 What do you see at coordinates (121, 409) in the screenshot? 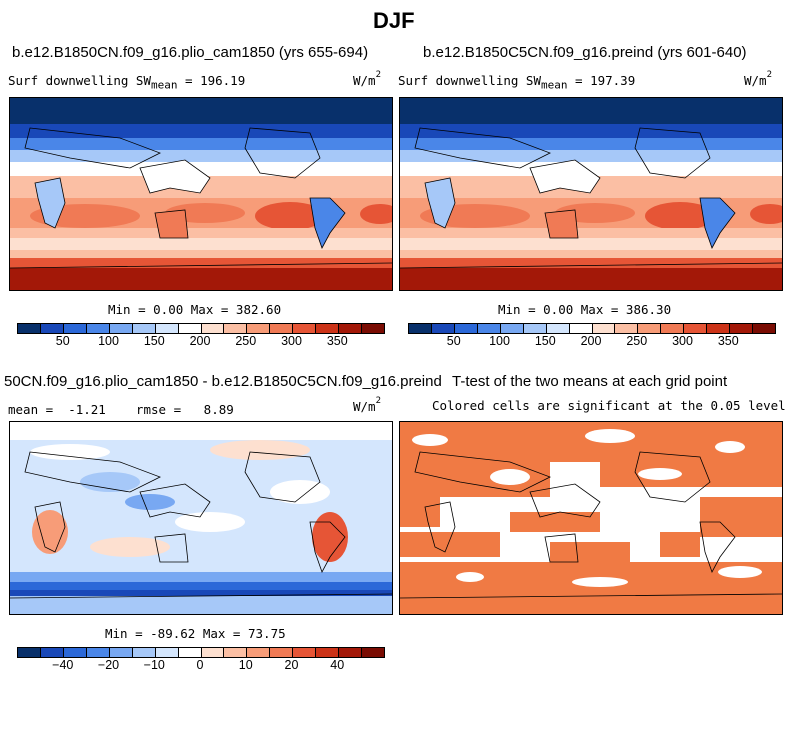
I see `bottom-left-stats: mean = -1.21 rmse = 8.89` at bounding box center [121, 409].